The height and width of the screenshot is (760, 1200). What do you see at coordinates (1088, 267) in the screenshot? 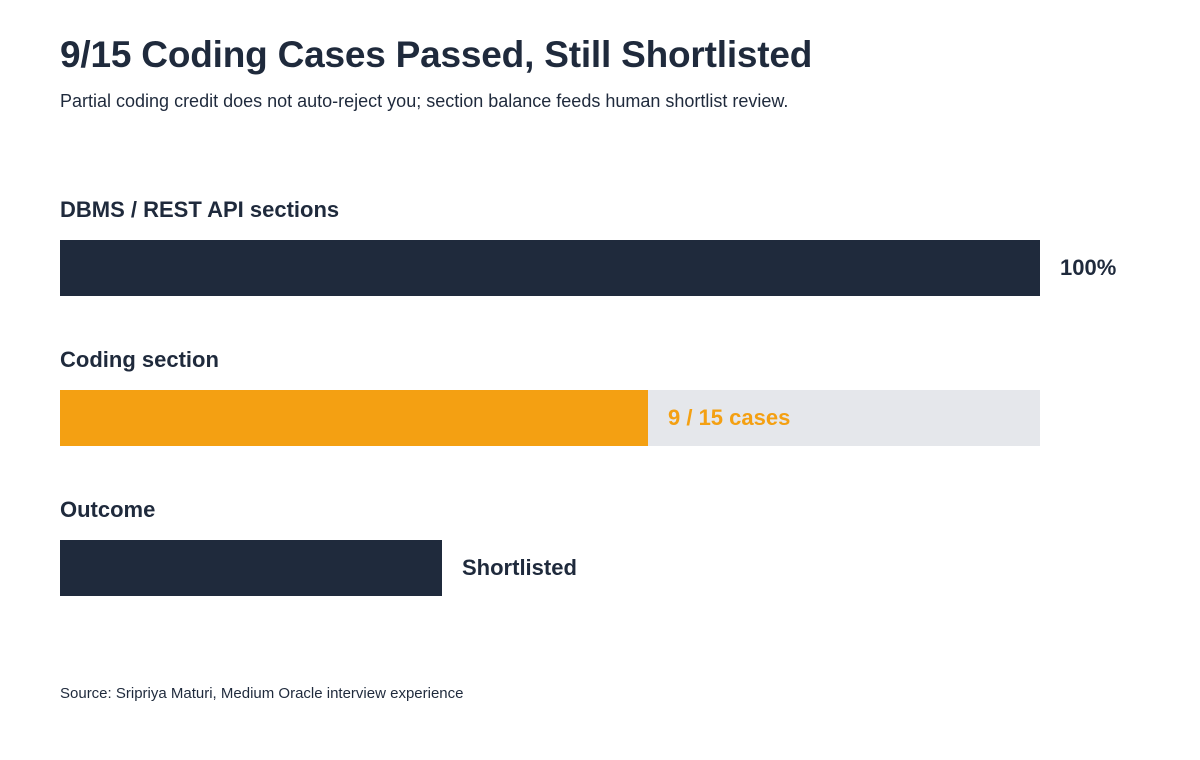
I see `bar-value-label: 100%` at bounding box center [1088, 267].